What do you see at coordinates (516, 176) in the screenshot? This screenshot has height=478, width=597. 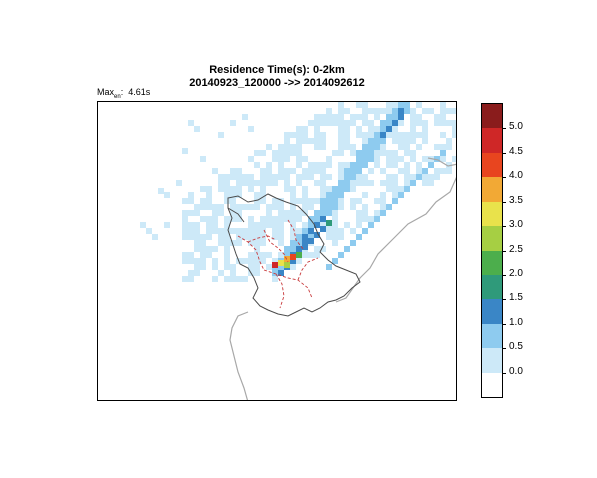 I see `legend-label: 4.0` at bounding box center [516, 176].